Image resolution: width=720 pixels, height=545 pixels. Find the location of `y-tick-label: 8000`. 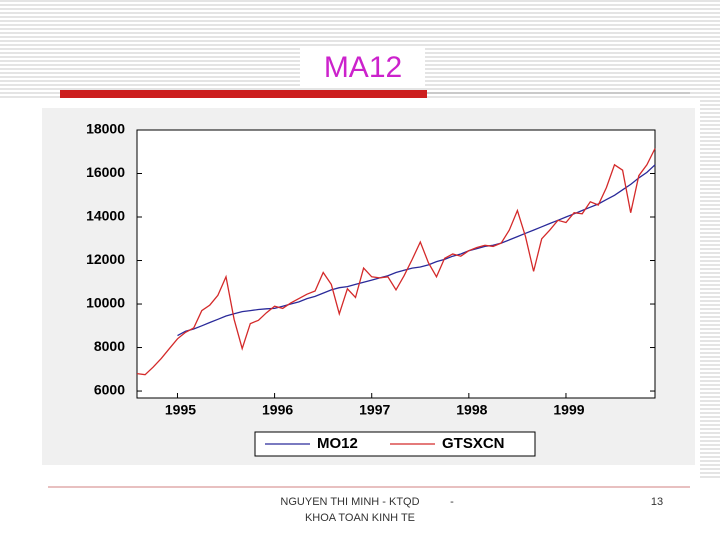

y-tick-label: 8000 is located at coordinates (109, 346).